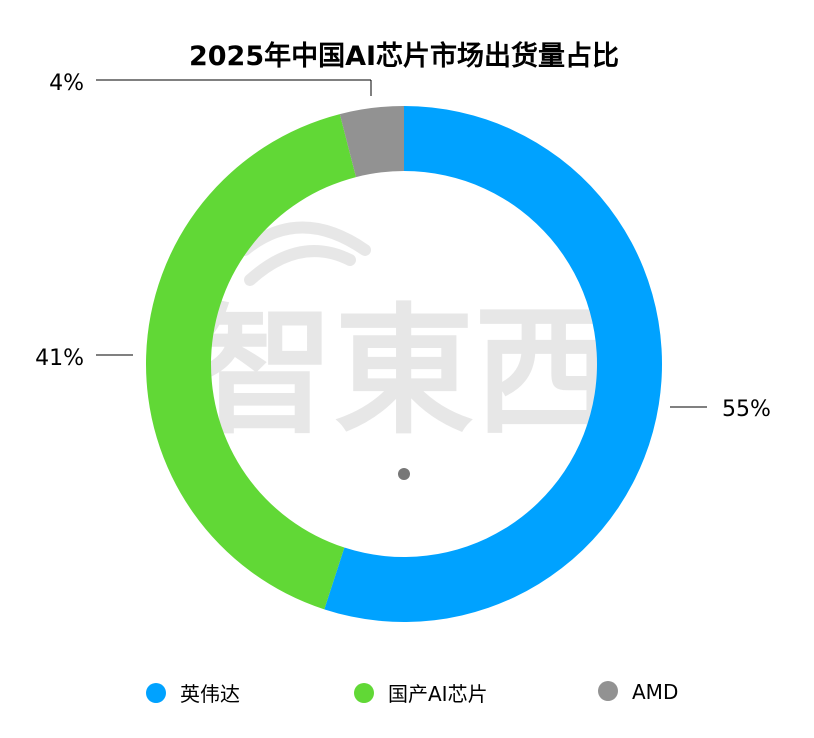  What do you see at coordinates (66, 83) in the screenshot?
I see `data-label-amd: 4%` at bounding box center [66, 83].